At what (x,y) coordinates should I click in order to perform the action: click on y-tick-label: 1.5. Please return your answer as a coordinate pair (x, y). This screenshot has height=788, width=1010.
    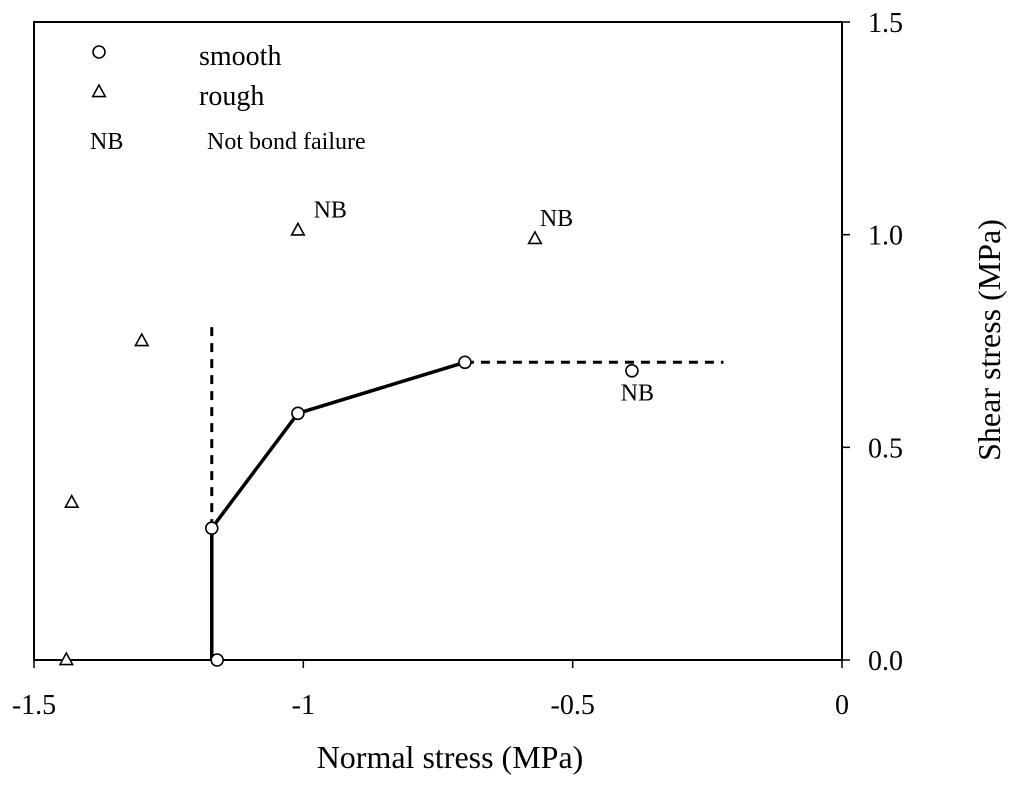
    Looking at the image, I should click on (885, 23).